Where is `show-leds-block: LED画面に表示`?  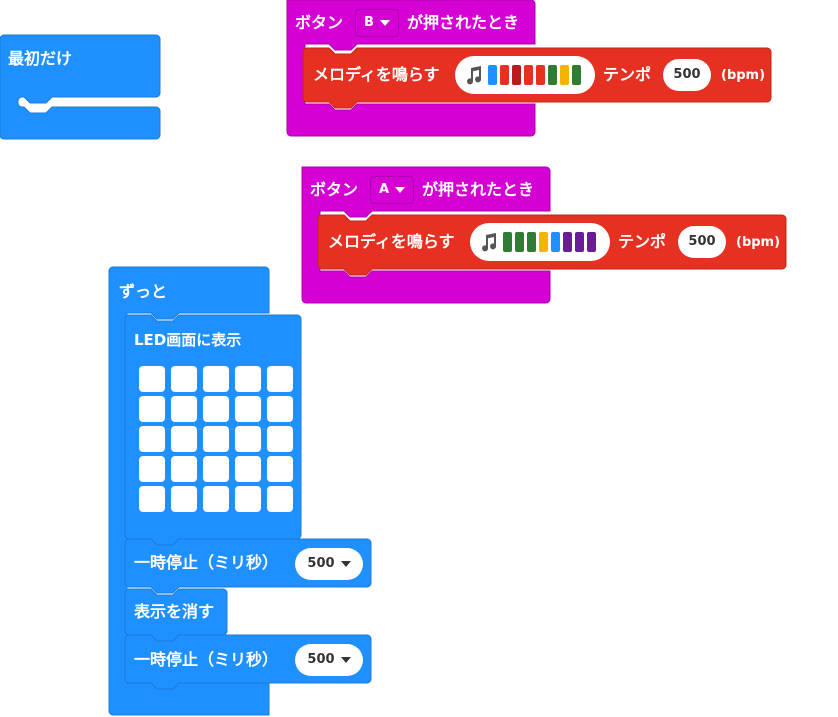
show-leds-block: LED画面に表示 is located at coordinates (213, 429).